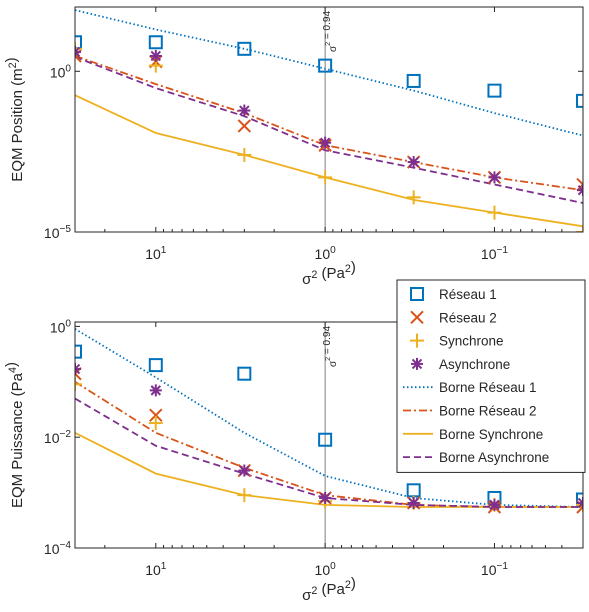  Describe the element at coordinates (14, 435) in the screenshot. I see `y-axis-label: EQM Puissance (Pa4)` at that location.